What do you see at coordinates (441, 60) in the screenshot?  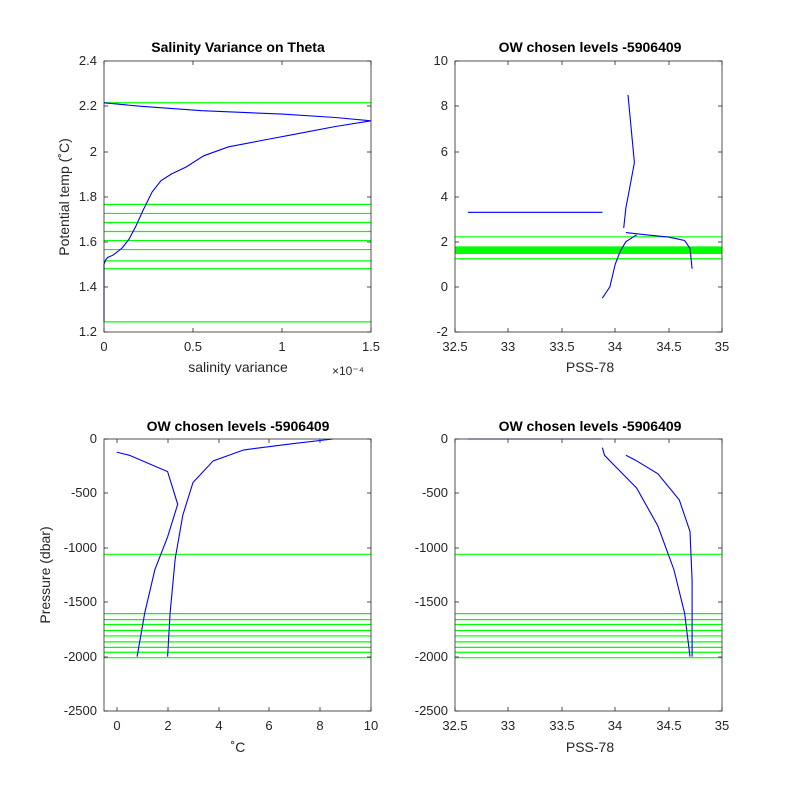 I see `y-tick-label: 10` at bounding box center [441, 60].